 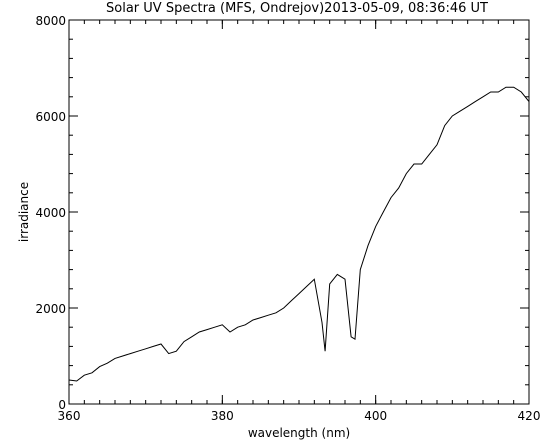 I want to click on y-tick-label: 4000, so click(x=50, y=213).